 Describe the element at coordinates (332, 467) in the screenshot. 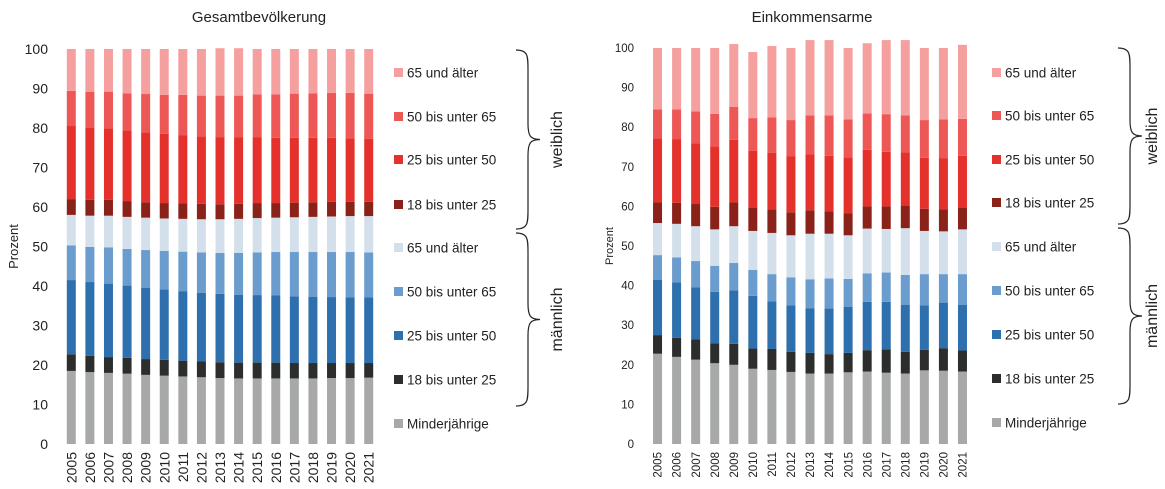

I see `x-tick-label: 2019` at that location.